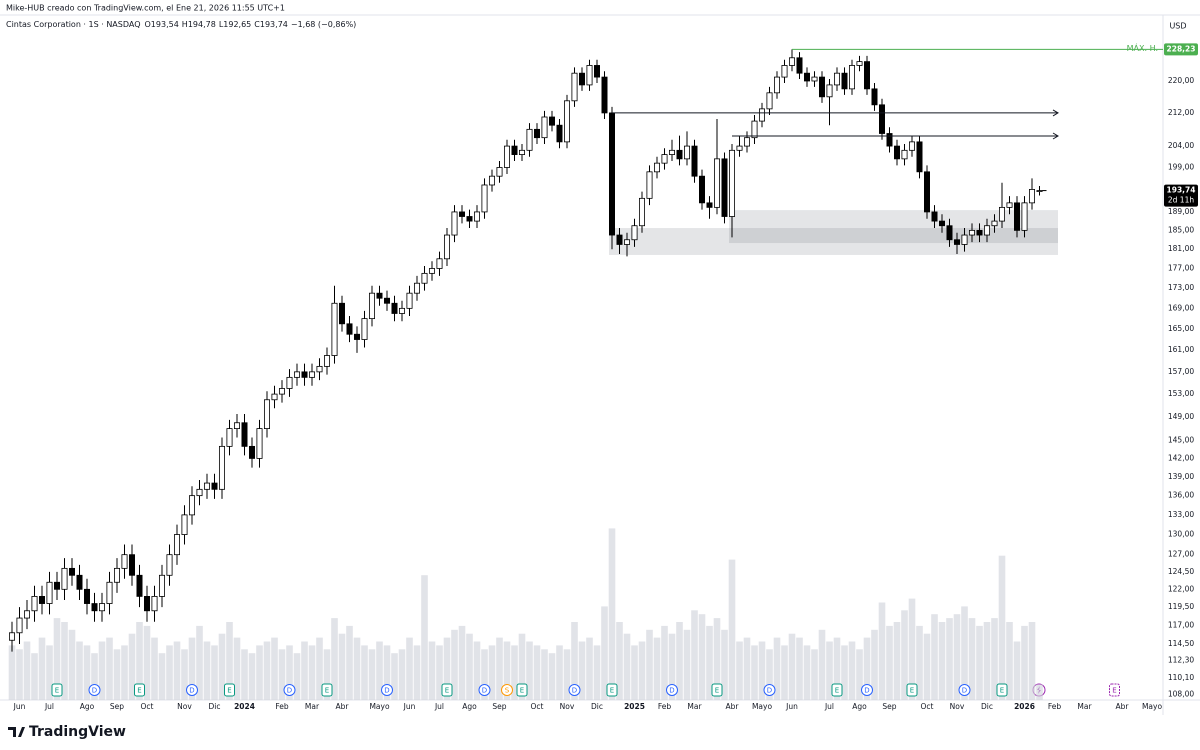 This screenshot has width=1200, height=750. Describe the element at coordinates (1181, 534) in the screenshot. I see `y-tick-label: 130,00` at that location.